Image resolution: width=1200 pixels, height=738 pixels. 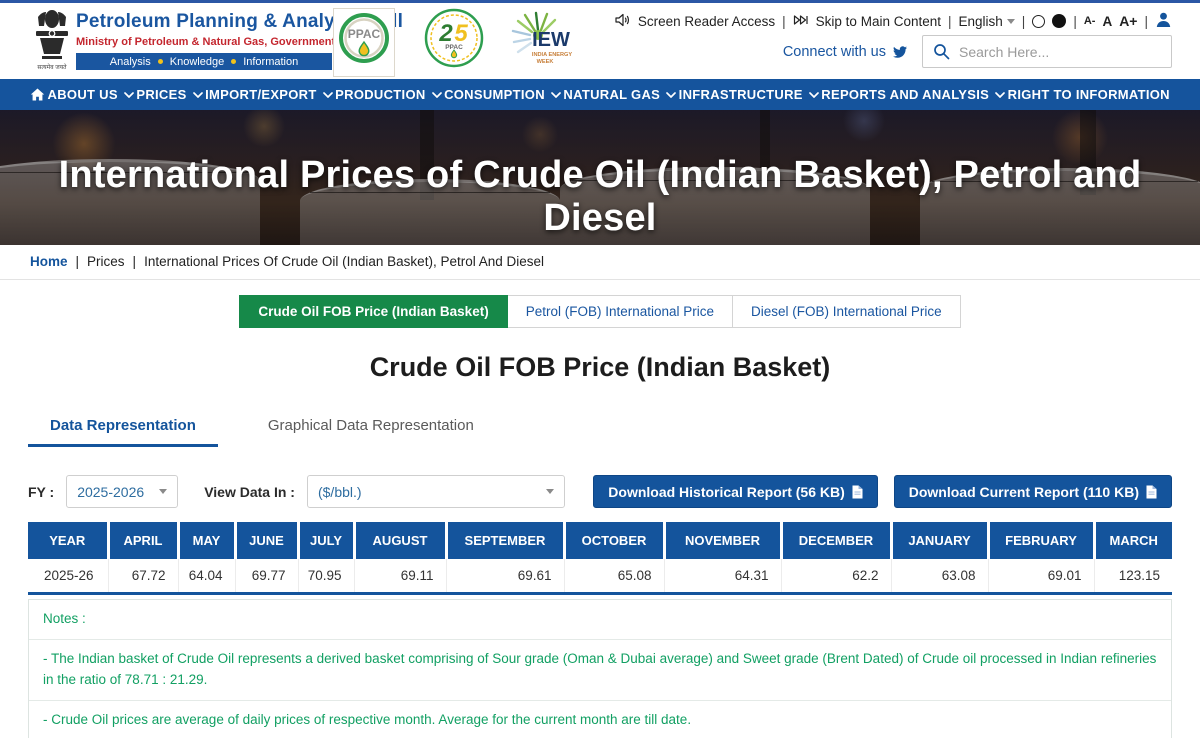 I want to click on tab-crude-oil: Crude Oil FOB Price (Indian Basket), so click(x=373, y=311).